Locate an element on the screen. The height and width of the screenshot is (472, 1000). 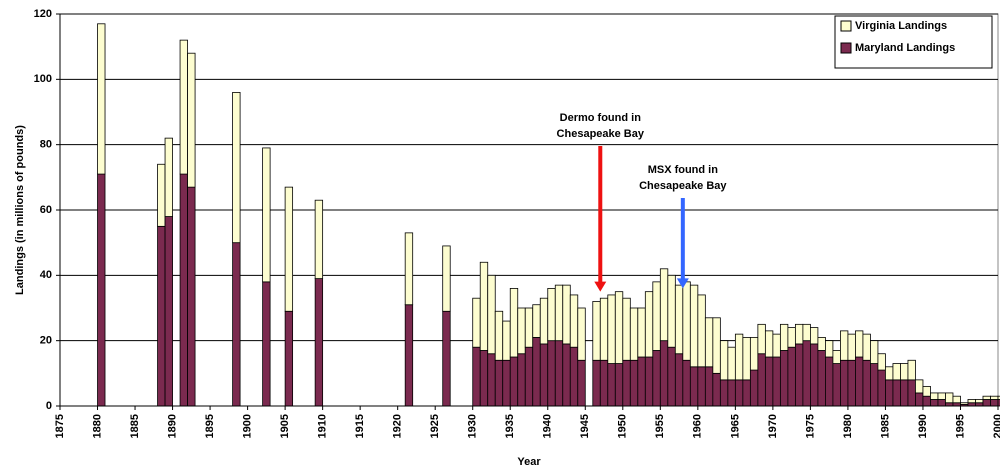
y-axis-label: Landings (in millions of pounds) is located at coordinates (20, 210).